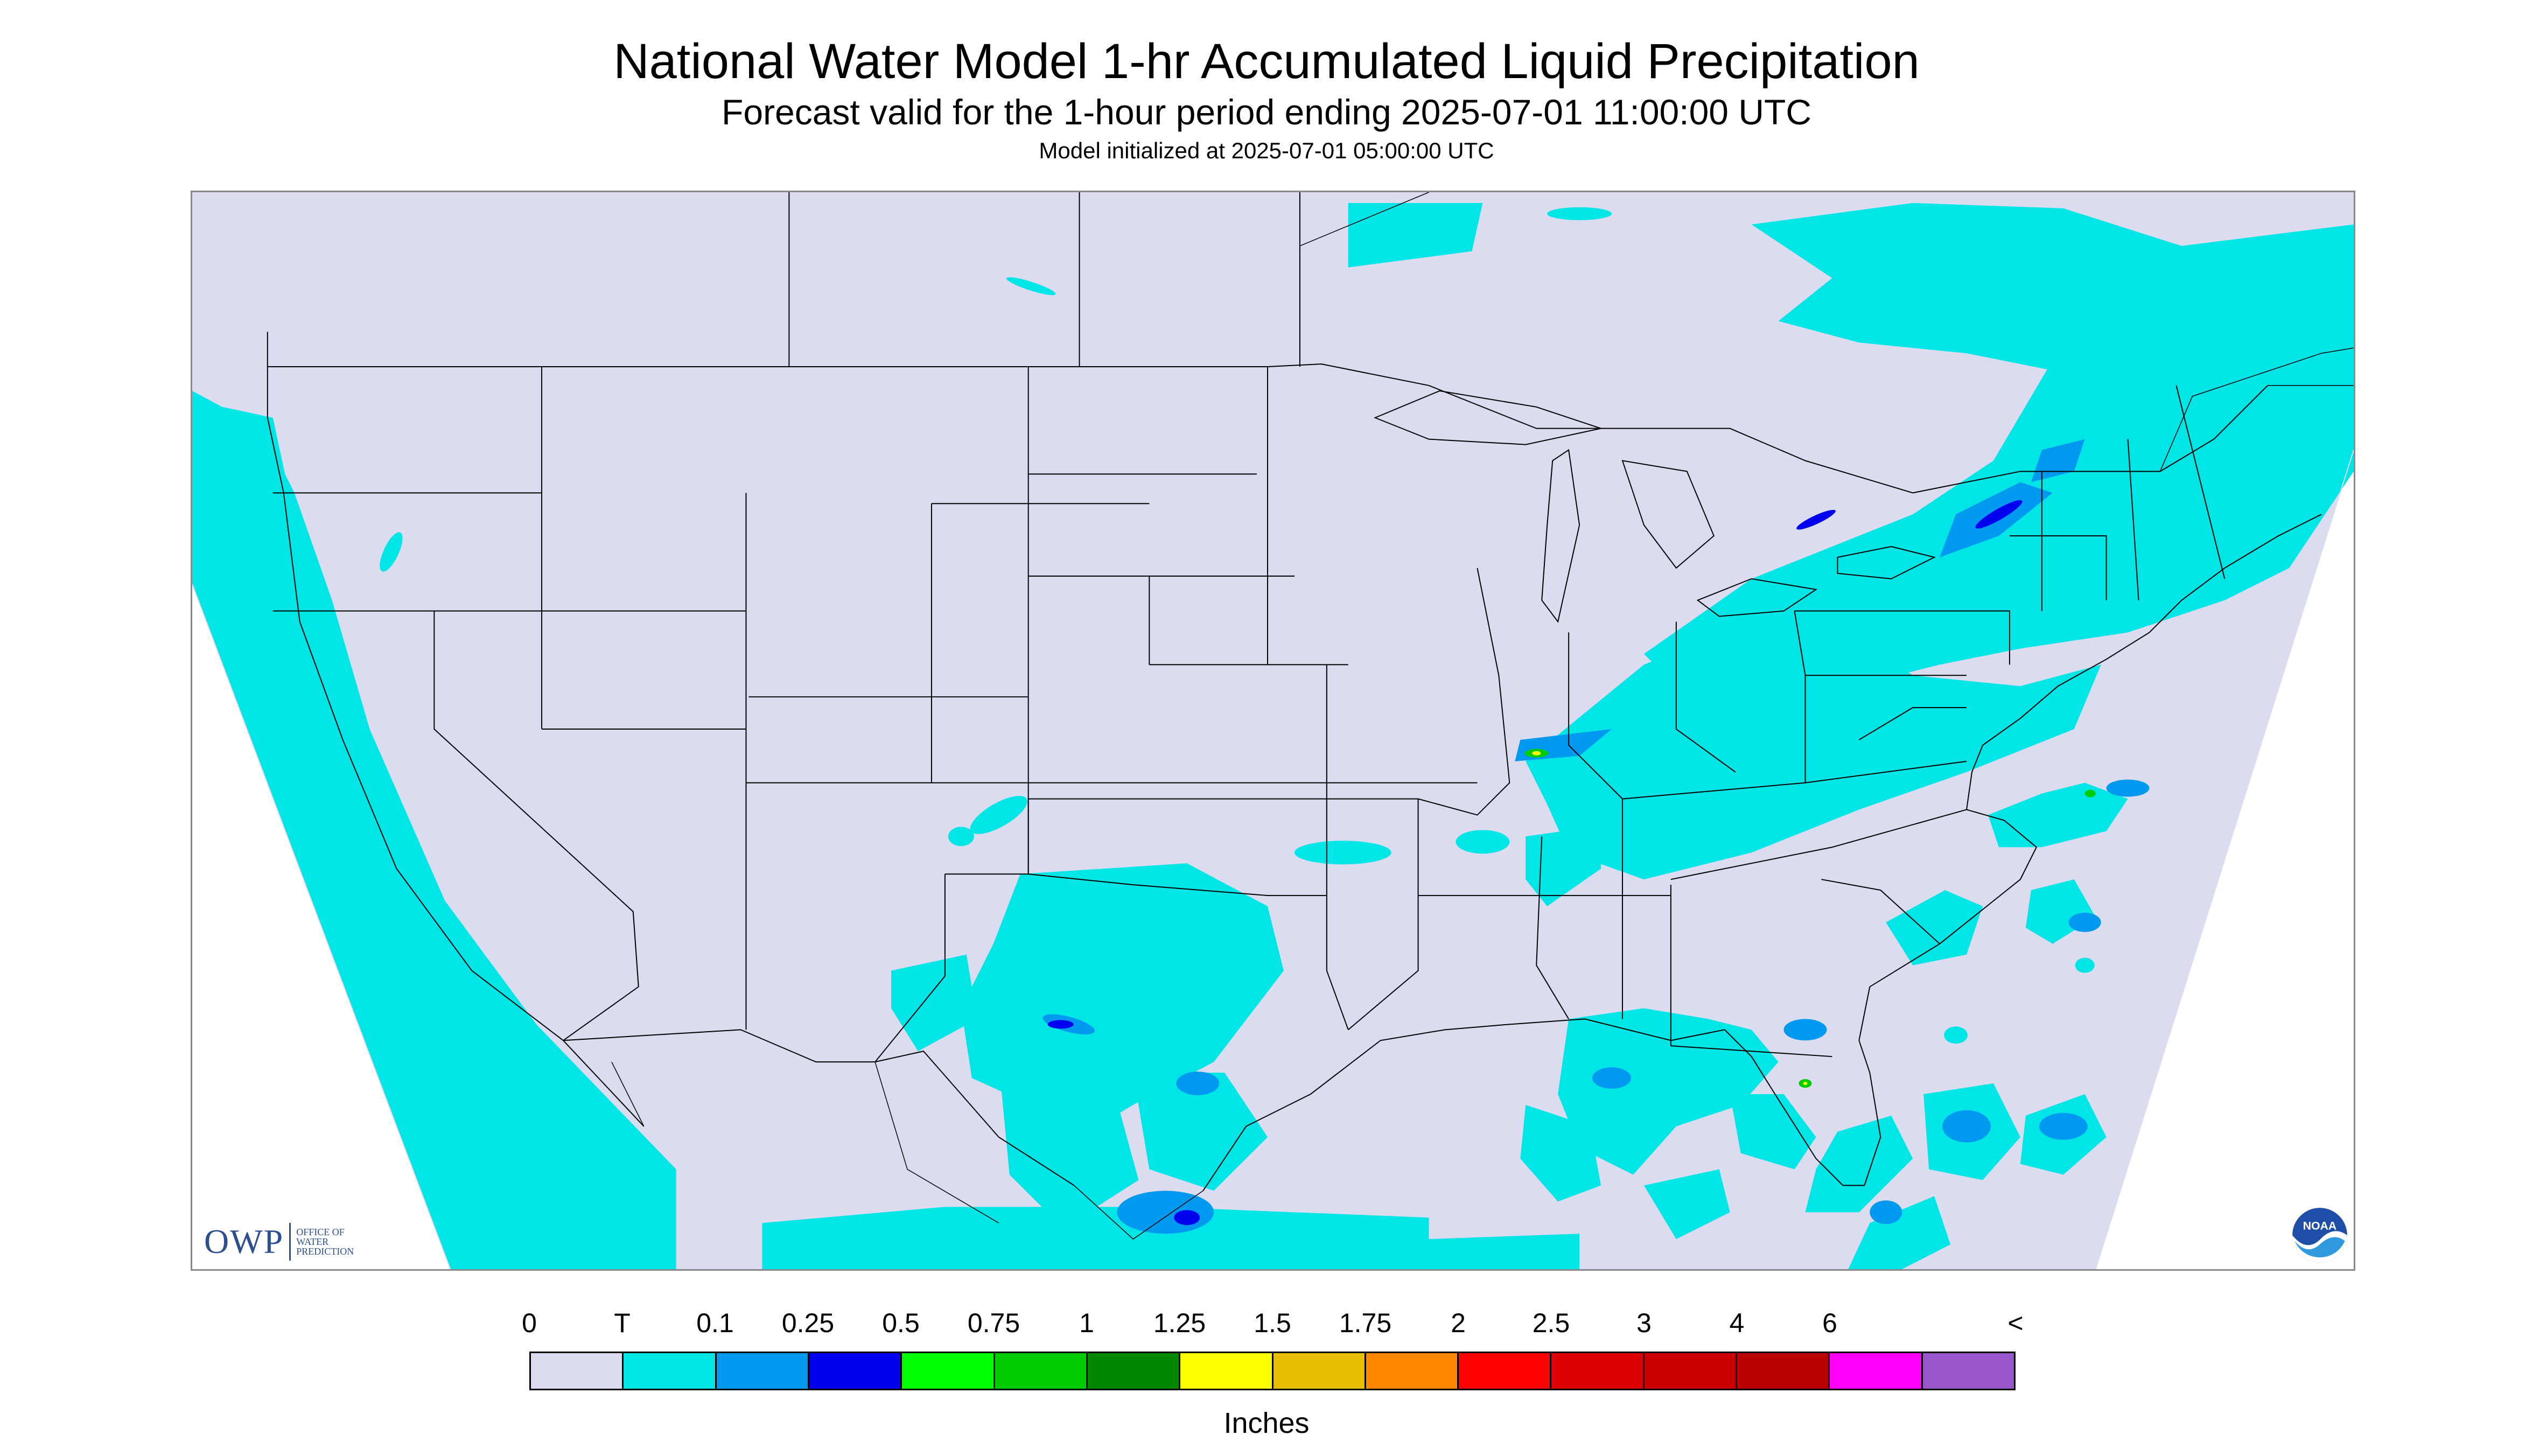 This screenshot has height=1456, width=2533. Describe the element at coordinates (2224, 859) in the screenshot. I see `domain-edge` at that location.